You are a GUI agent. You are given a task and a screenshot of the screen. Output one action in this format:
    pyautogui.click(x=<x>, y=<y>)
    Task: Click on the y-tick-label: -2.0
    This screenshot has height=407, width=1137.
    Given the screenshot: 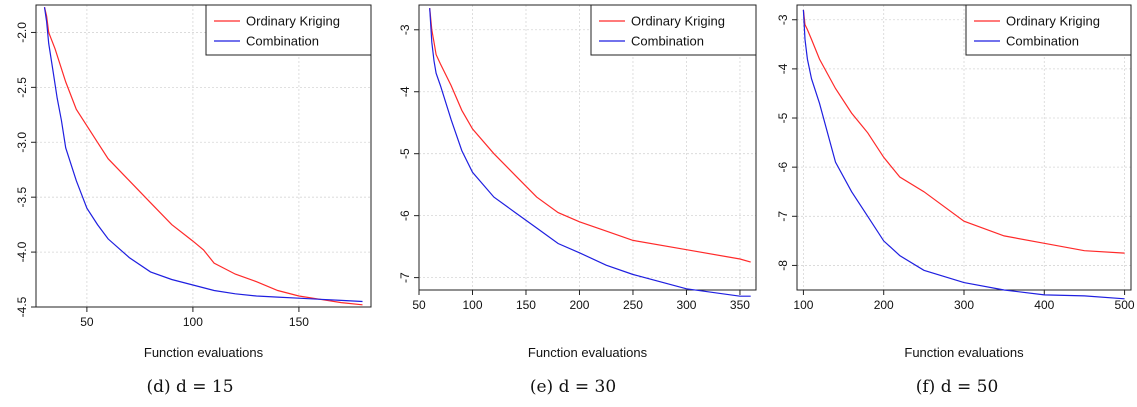 What is the action you would take?
    pyautogui.click(x=22, y=32)
    